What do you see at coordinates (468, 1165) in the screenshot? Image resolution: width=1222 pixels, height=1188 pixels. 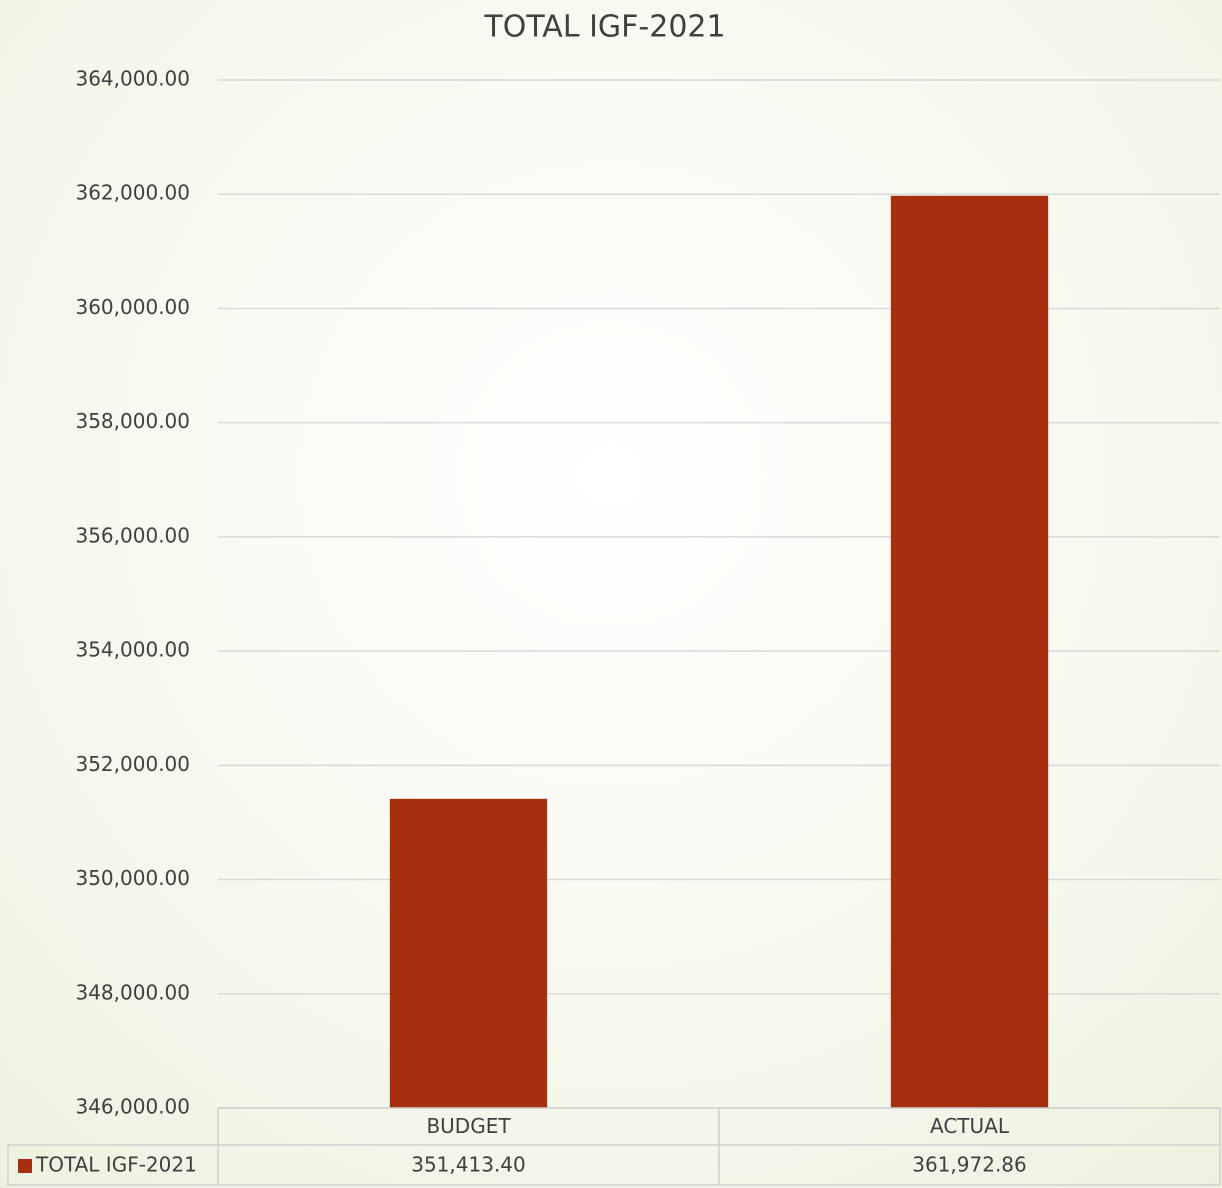 I see `data-label: 351,413.40` at bounding box center [468, 1165].